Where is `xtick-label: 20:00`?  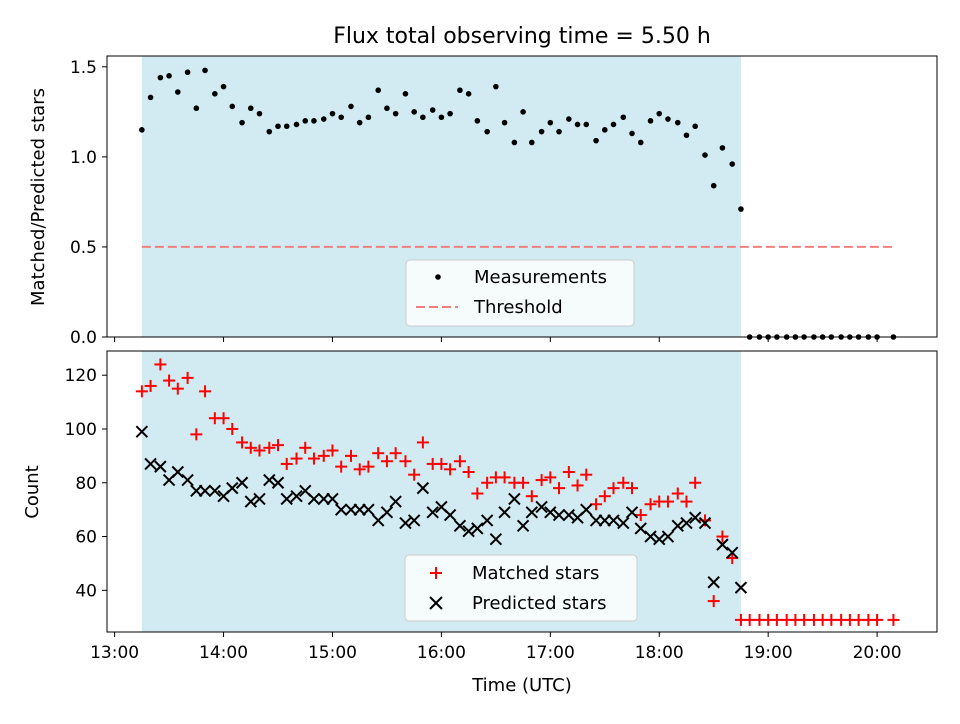 xtick-label: 20:00 is located at coordinates (877, 653).